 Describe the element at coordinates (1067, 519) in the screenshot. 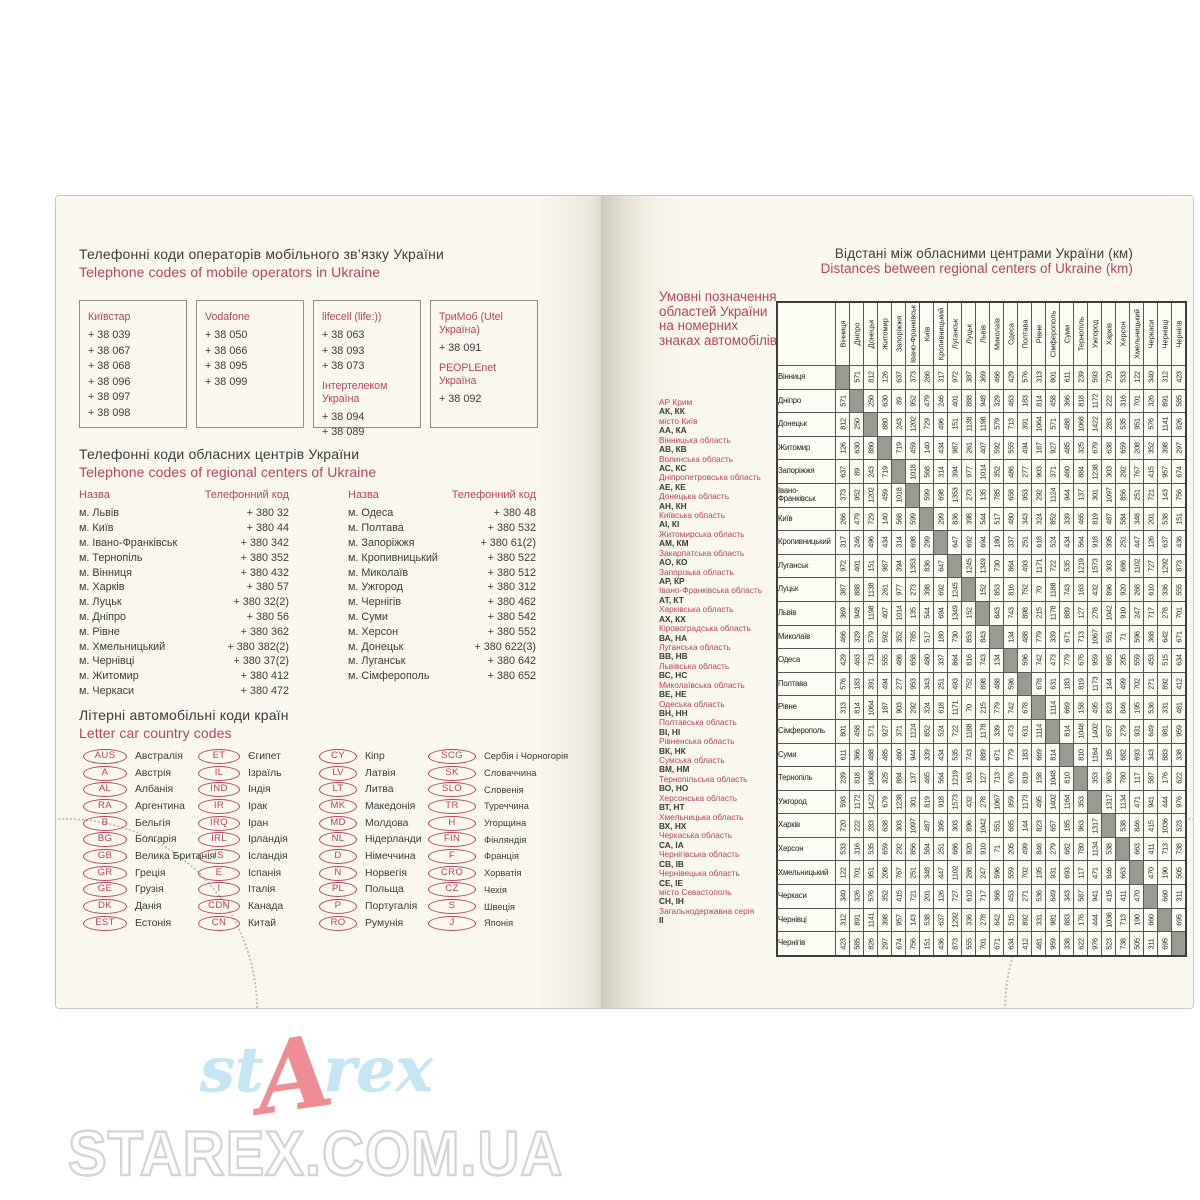

I see `distance-cell: 339` at that location.